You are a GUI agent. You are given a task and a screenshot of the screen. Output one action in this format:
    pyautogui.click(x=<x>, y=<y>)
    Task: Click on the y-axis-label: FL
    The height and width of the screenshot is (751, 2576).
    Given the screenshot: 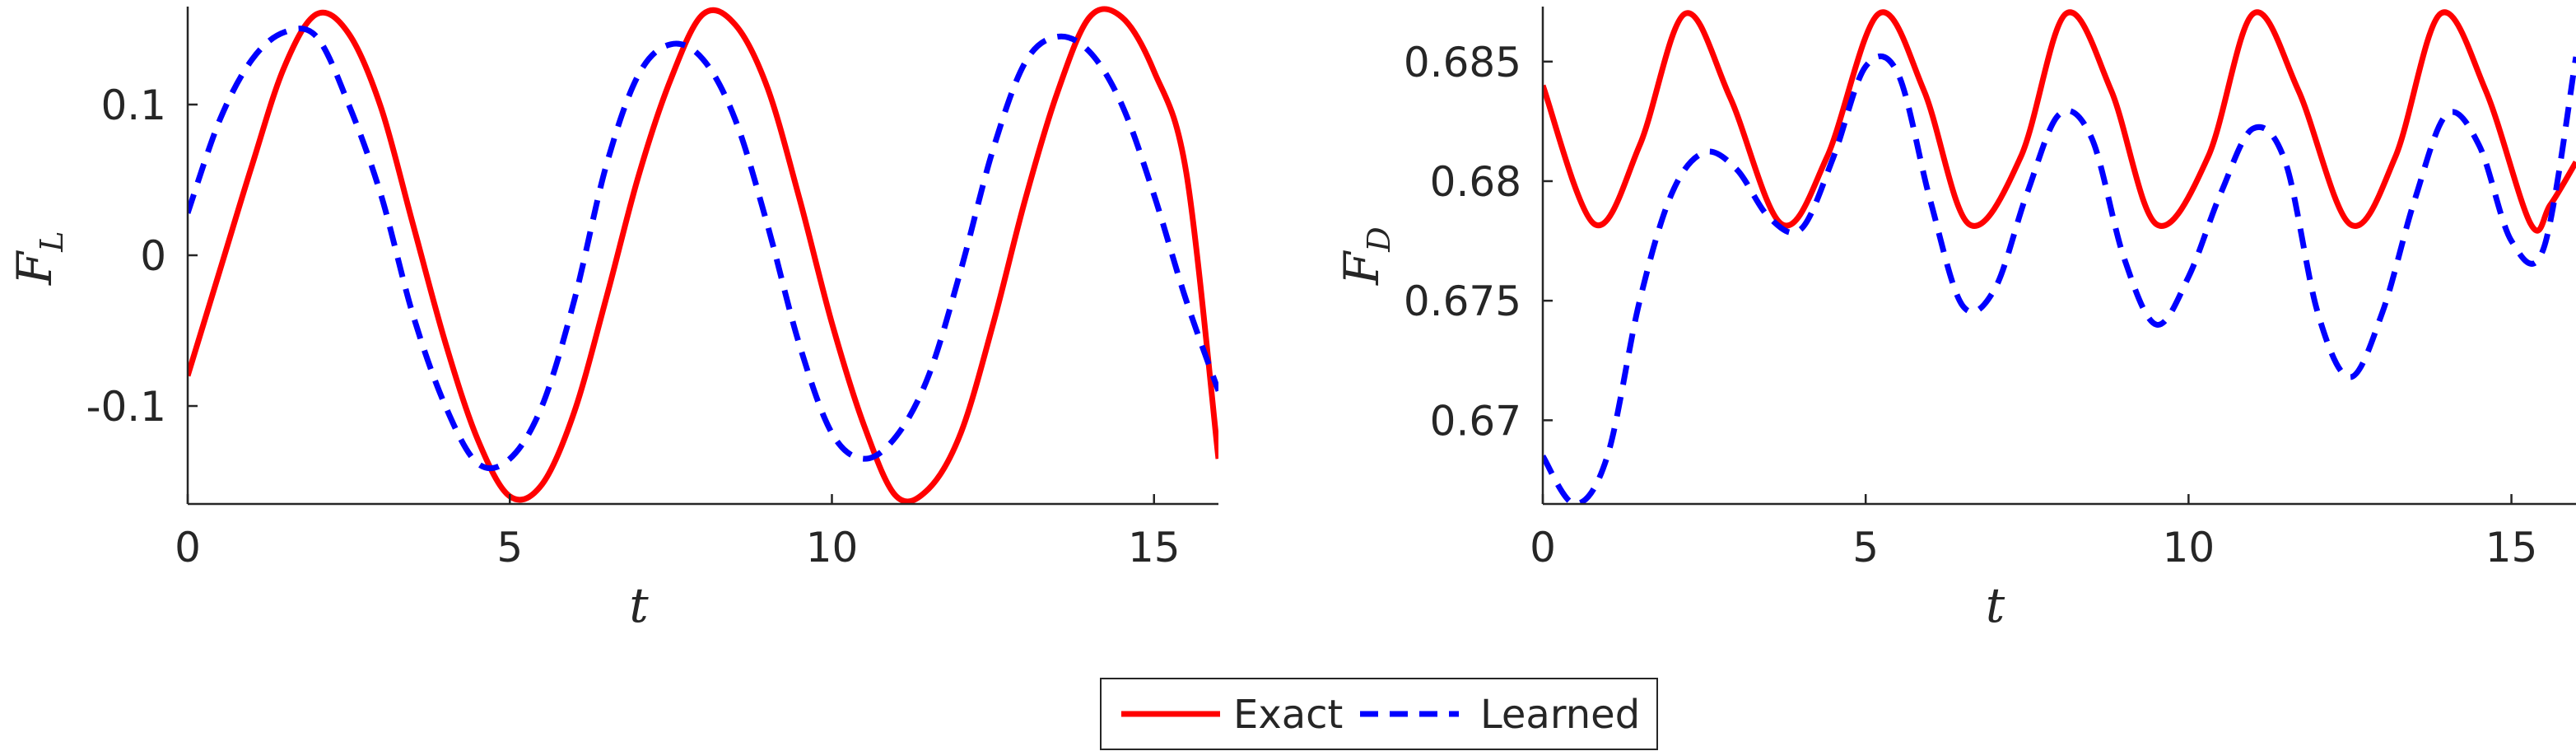 What is the action you would take?
    pyautogui.click(x=38, y=258)
    